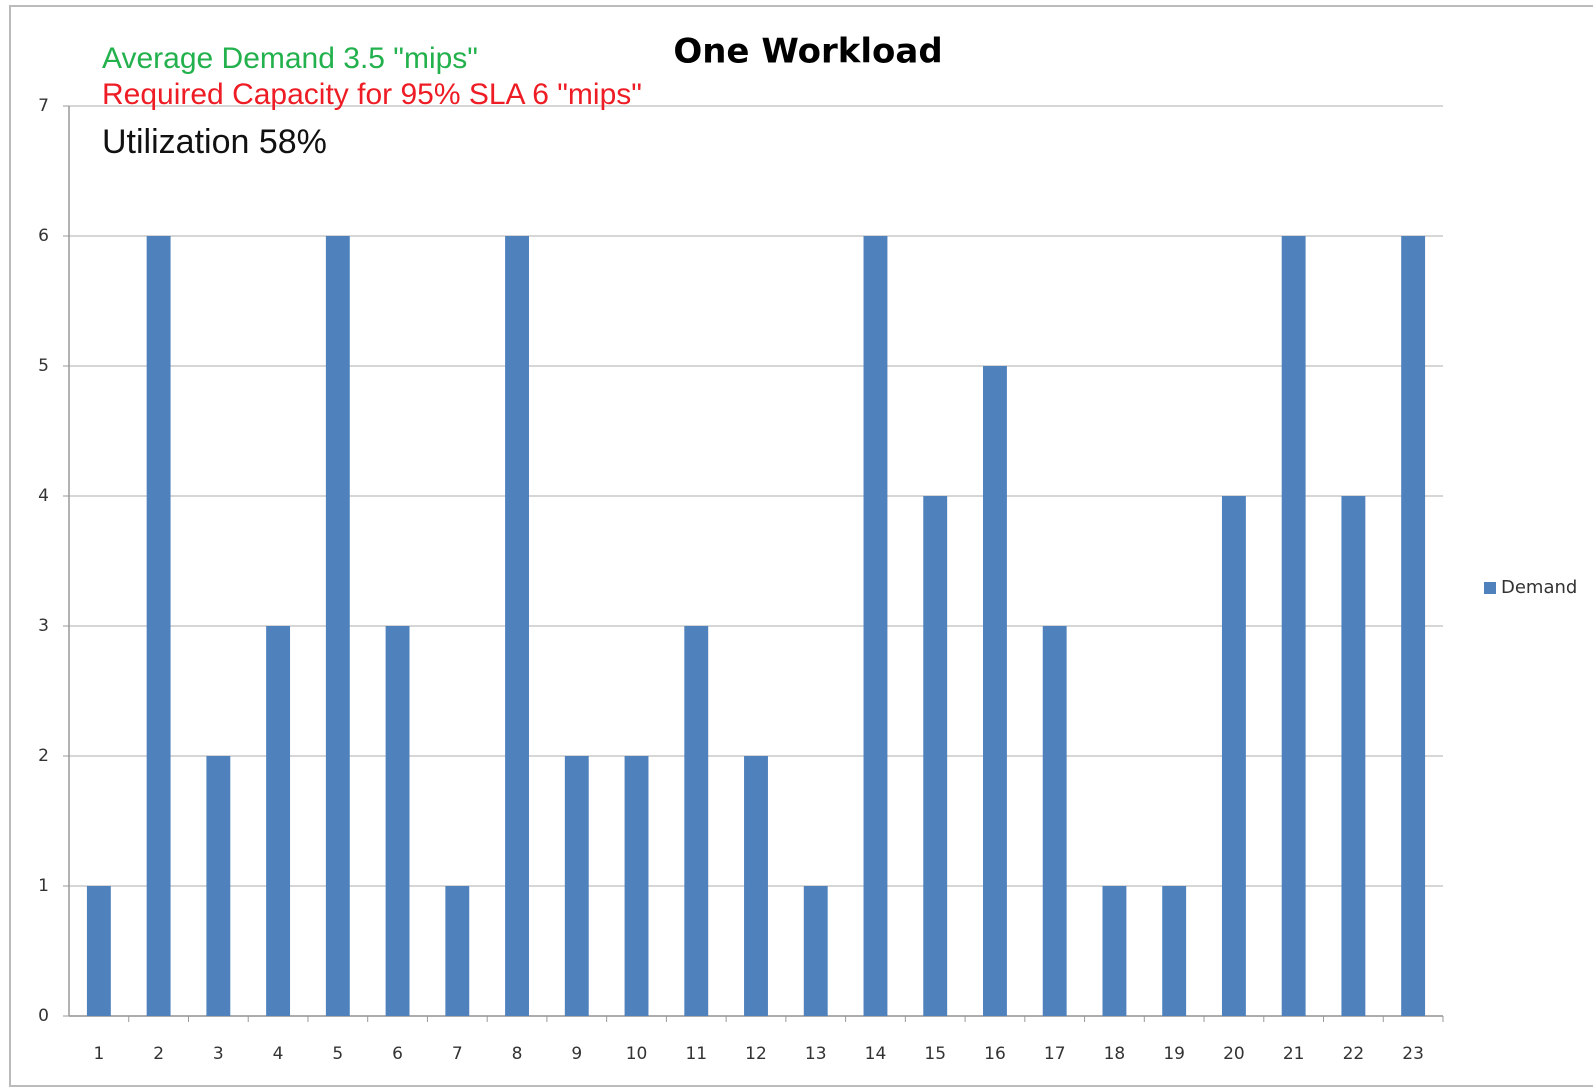 The width and height of the screenshot is (1593, 1090). I want to click on x-tick-label: 1, so click(98, 1054).